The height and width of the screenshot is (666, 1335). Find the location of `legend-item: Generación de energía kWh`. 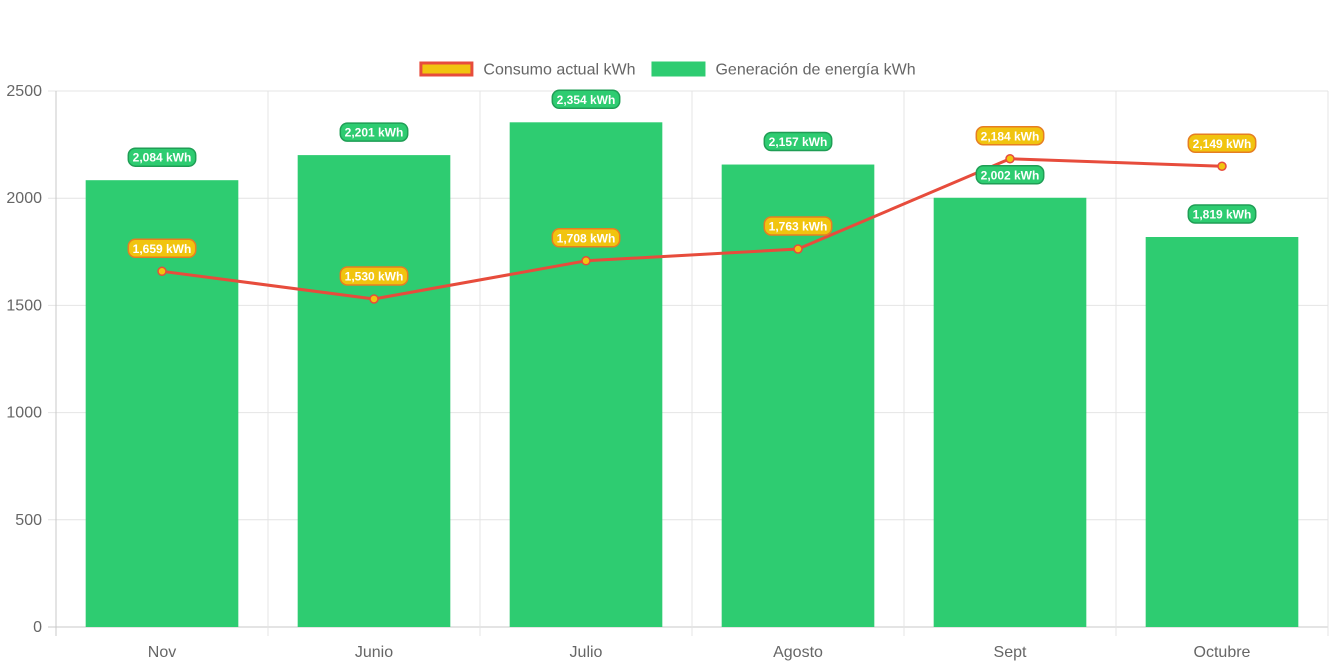

legend-item: Generación de energía kWh is located at coordinates (783, 70).